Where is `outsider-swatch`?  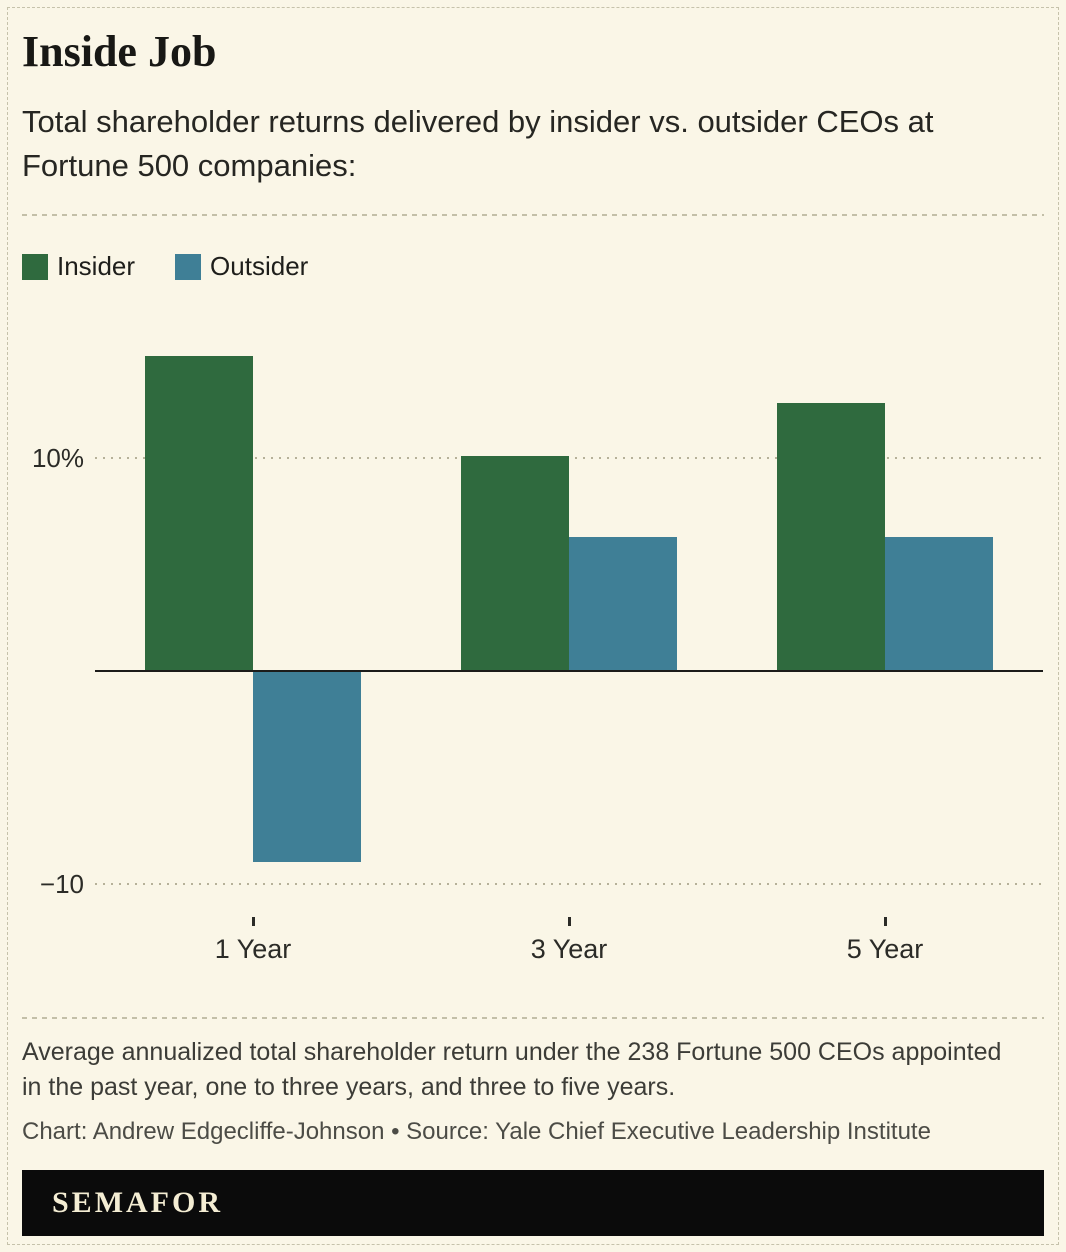 outsider-swatch is located at coordinates (188, 266).